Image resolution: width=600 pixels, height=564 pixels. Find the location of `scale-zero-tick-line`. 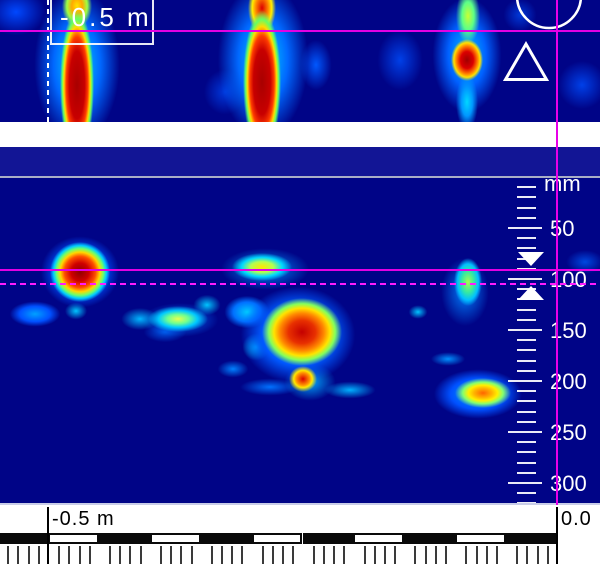

scale-zero-tick-line is located at coordinates (557, 535).